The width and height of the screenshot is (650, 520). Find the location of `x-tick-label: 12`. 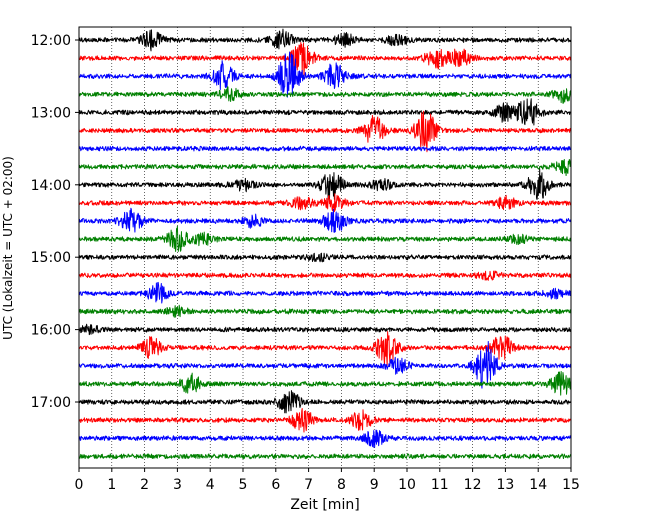

x-tick-label: 12 is located at coordinates (473, 485).